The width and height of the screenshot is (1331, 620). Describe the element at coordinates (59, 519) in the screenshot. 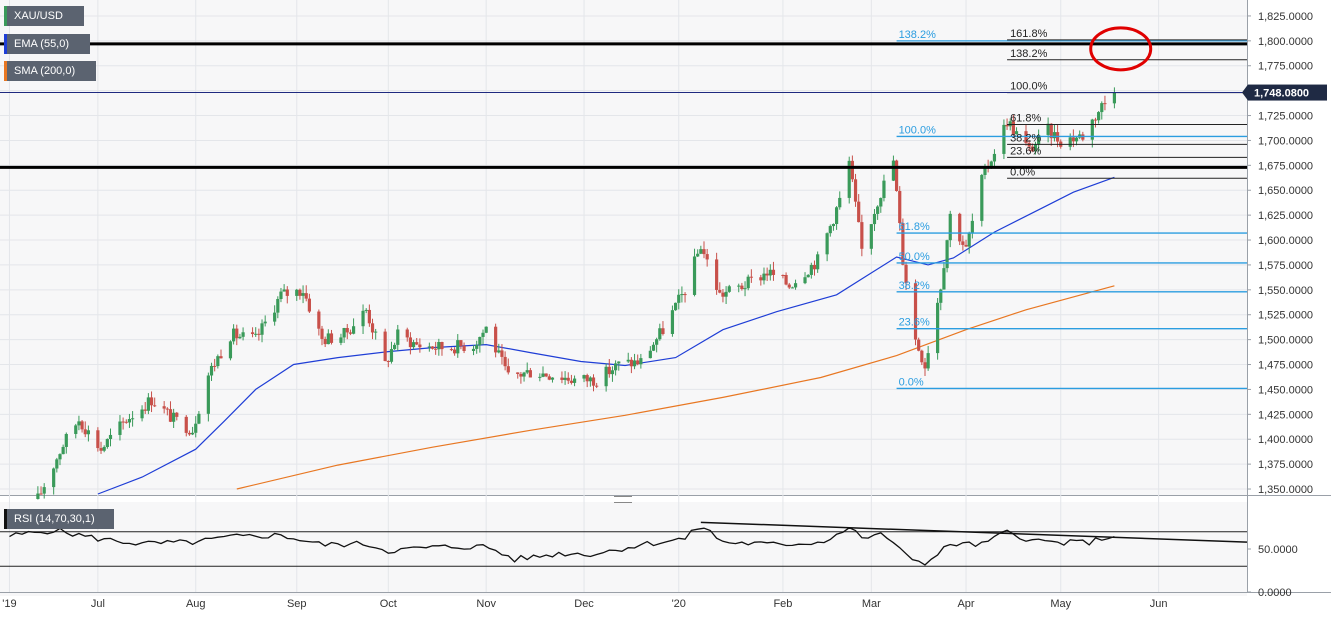

I see `rsi-legend: RSI (14,70,30,1)` at that location.